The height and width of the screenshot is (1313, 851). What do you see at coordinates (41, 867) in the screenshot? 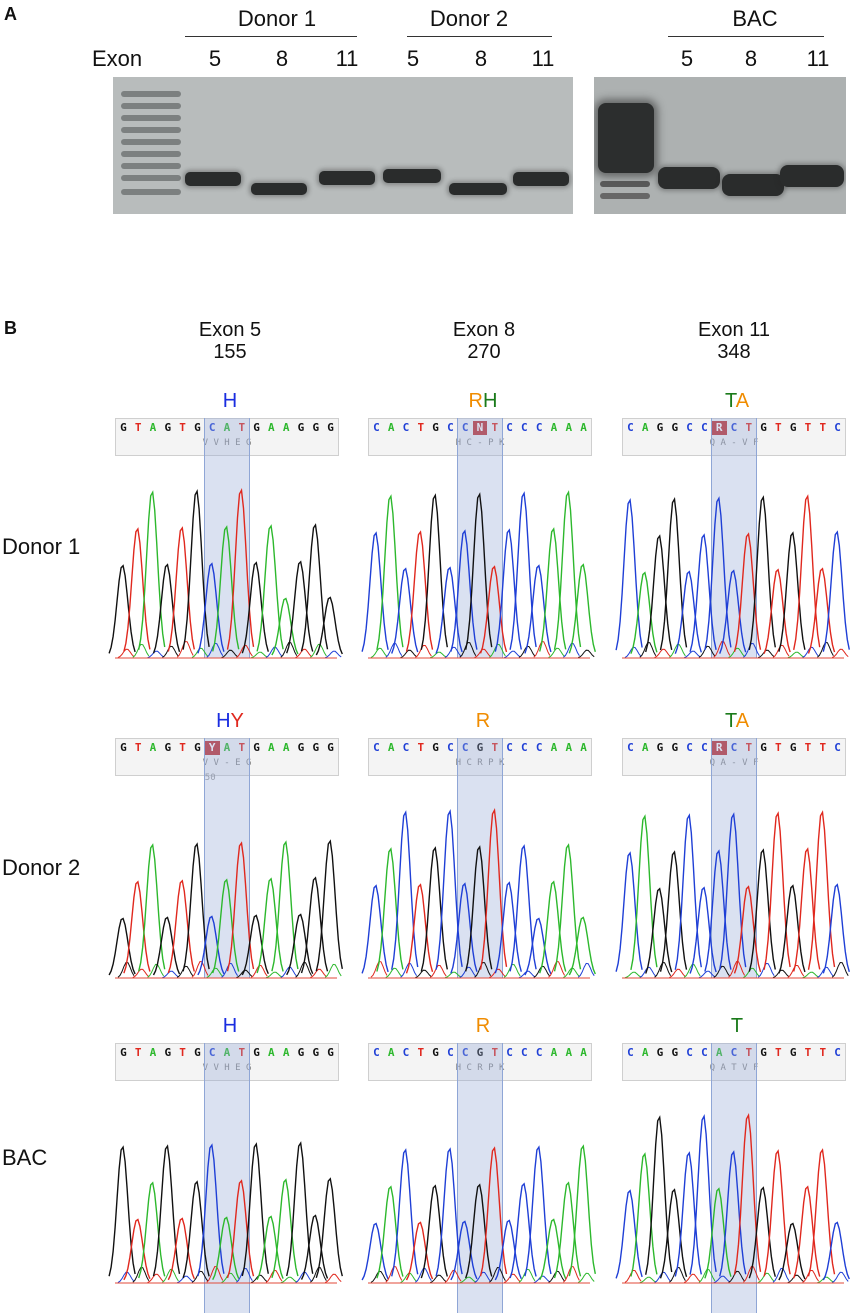
I see `row-label-donor-2: Donor 2` at bounding box center [41, 867].